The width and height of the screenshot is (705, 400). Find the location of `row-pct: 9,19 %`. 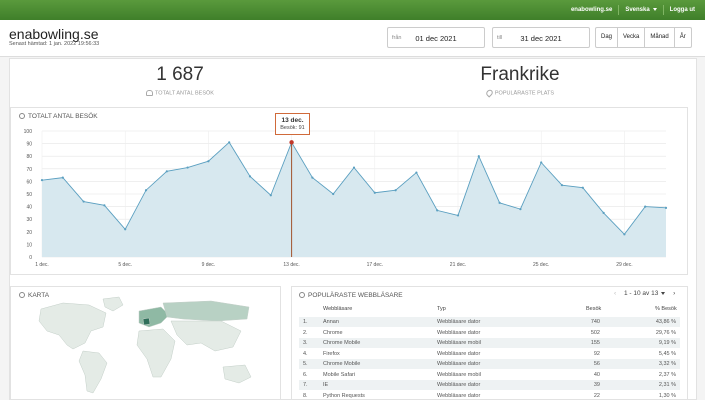

row-pct: 9,19 % is located at coordinates (667, 343).